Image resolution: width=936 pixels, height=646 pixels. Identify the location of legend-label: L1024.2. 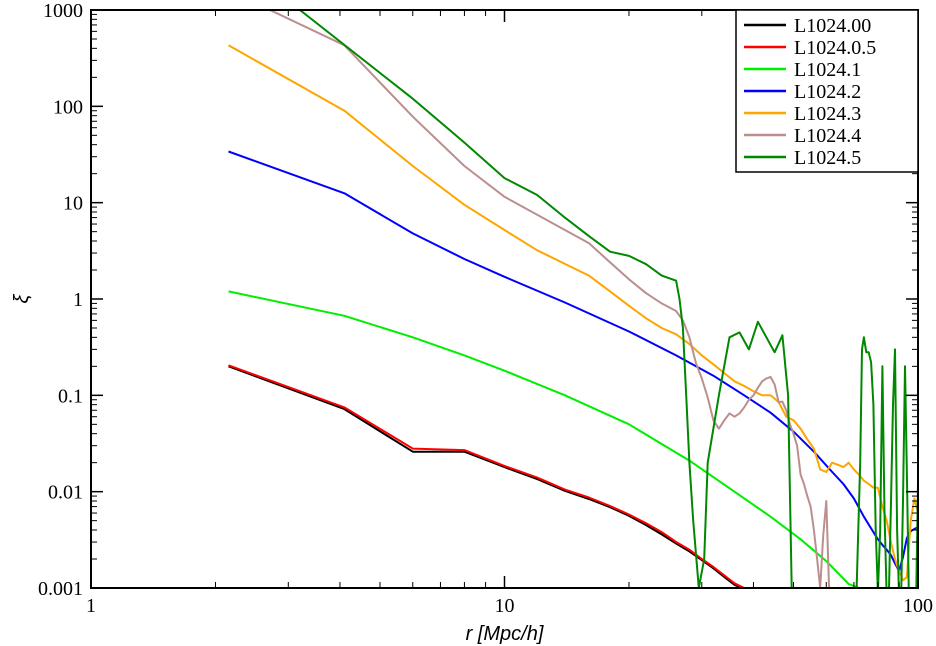
(827, 92).